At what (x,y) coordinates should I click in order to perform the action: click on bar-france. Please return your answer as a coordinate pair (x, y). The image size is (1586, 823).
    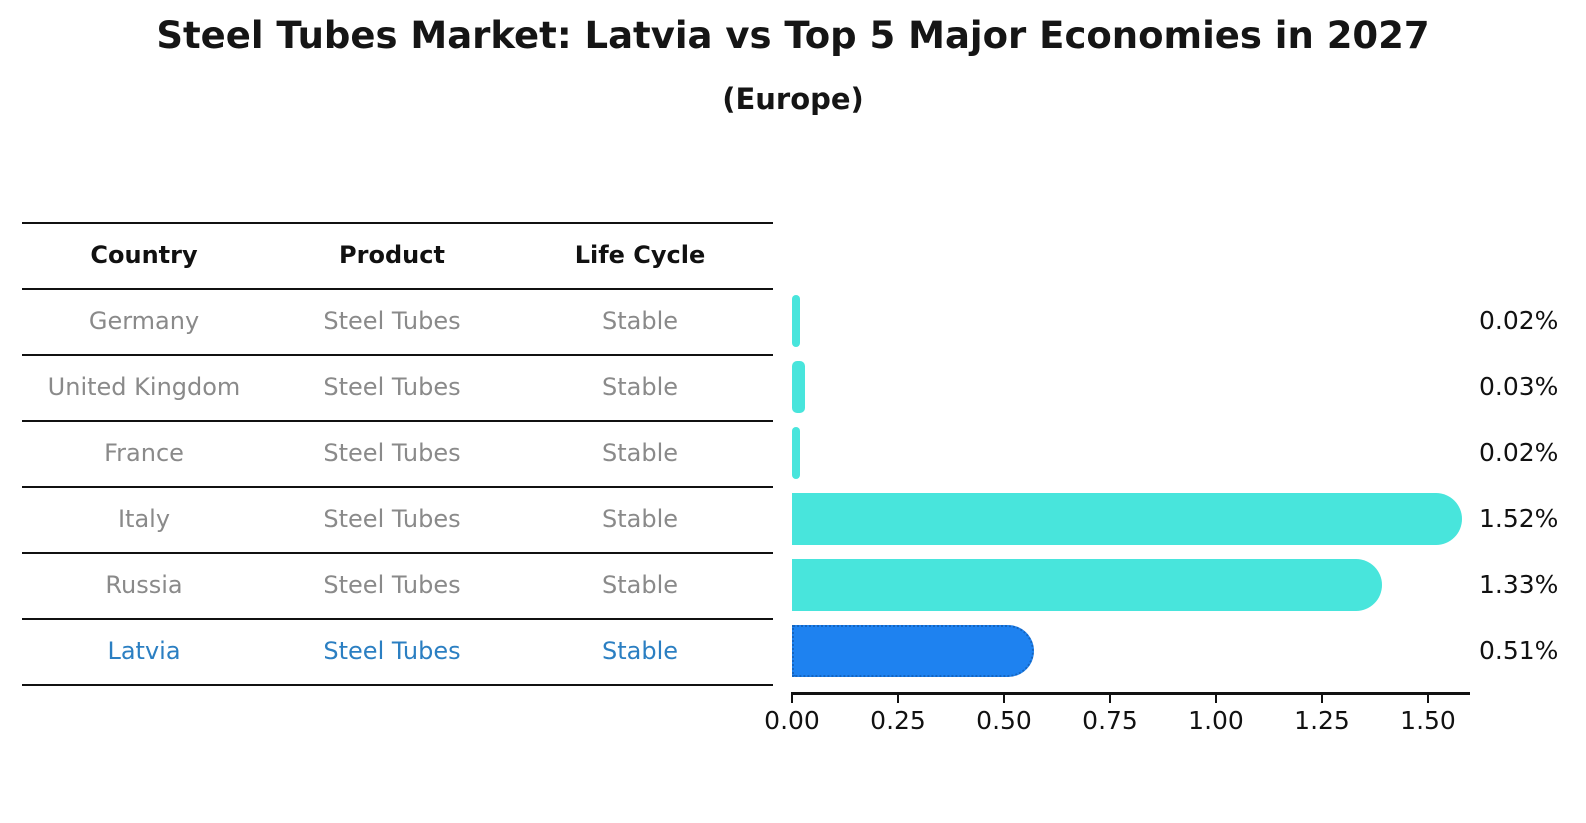
    Looking at the image, I should click on (796, 453).